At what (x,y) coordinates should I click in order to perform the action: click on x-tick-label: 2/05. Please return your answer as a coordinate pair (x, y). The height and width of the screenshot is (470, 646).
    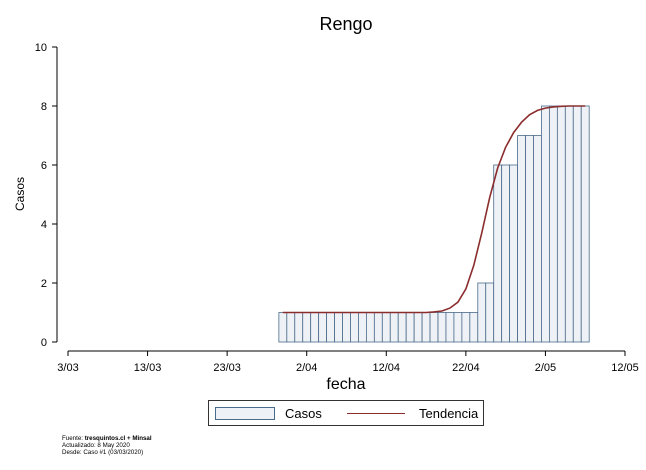
    Looking at the image, I should click on (545, 368).